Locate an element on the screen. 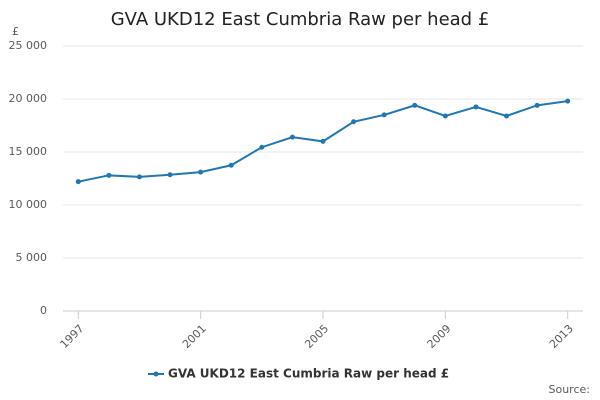 The image size is (600, 400). source: Source: is located at coordinates (570, 389).